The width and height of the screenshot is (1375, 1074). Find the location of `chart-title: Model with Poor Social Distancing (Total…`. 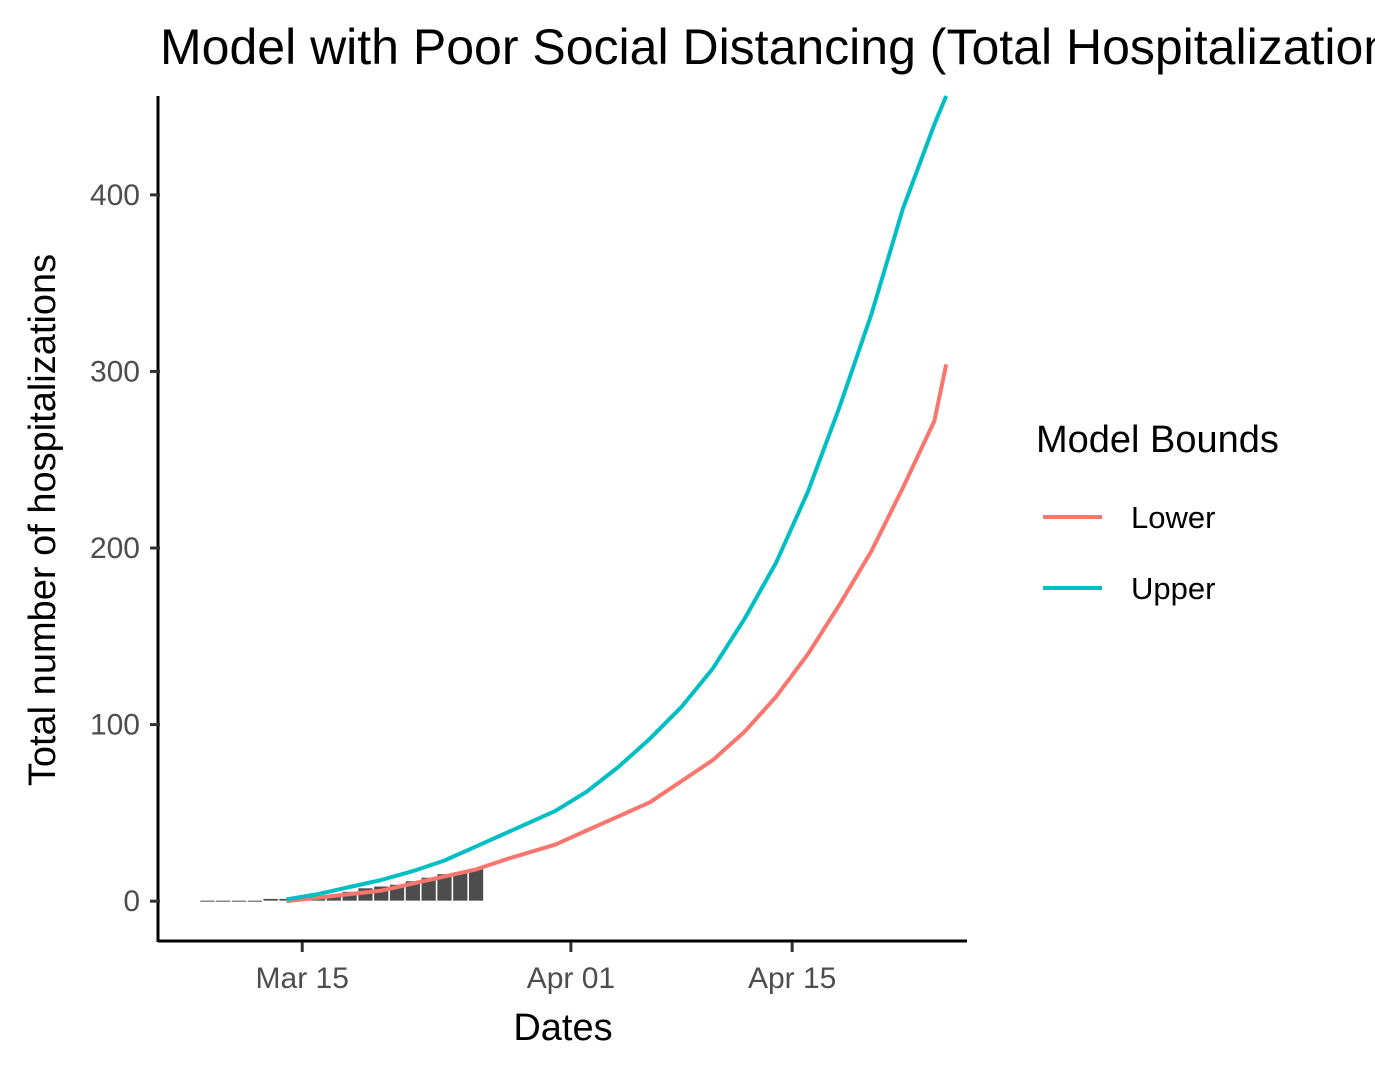

chart-title: Model with Poor Social Distancing (Total… is located at coordinates (767, 47).